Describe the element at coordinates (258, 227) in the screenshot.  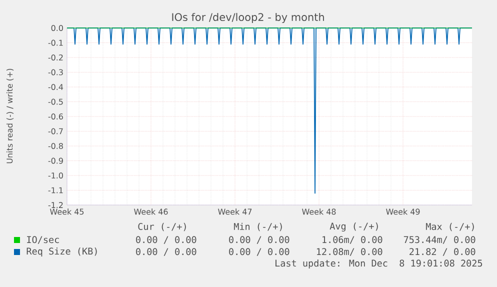
I see `text: Min (-/+)` at that location.